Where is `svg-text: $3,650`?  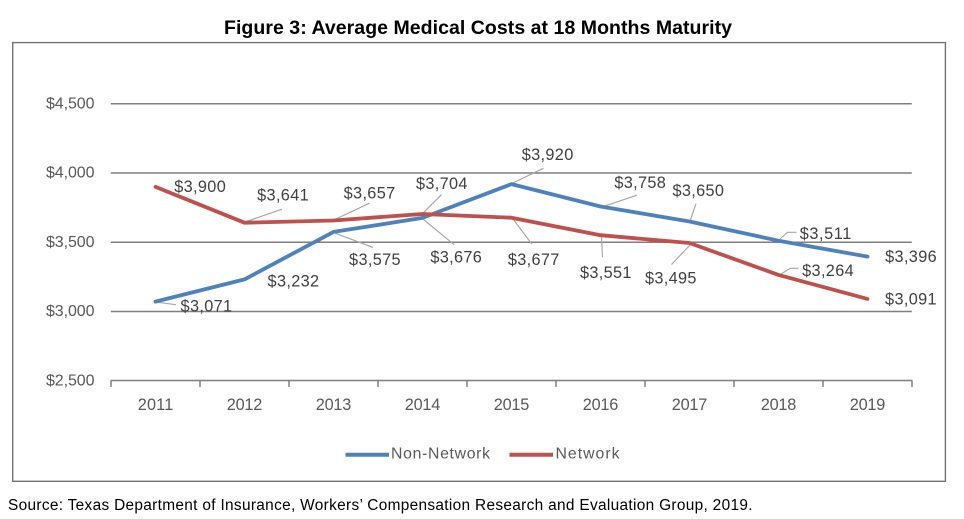 svg-text: $3,650 is located at coordinates (698, 191).